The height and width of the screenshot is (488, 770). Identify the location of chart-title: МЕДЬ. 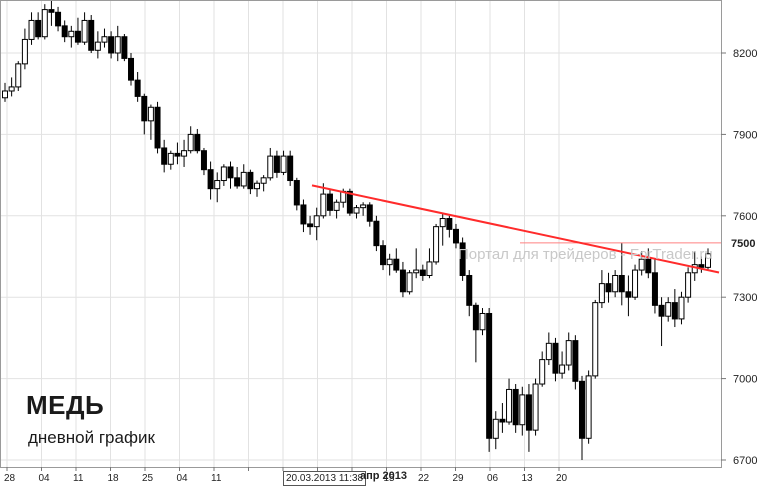
(65, 405).